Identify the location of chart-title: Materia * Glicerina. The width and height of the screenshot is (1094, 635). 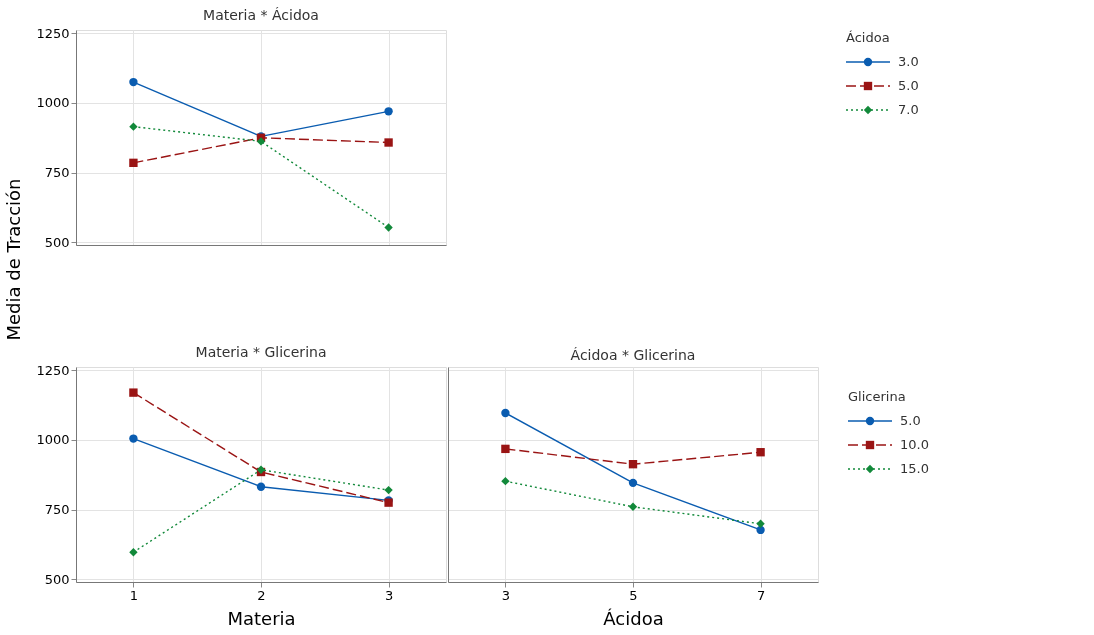
(261, 352).